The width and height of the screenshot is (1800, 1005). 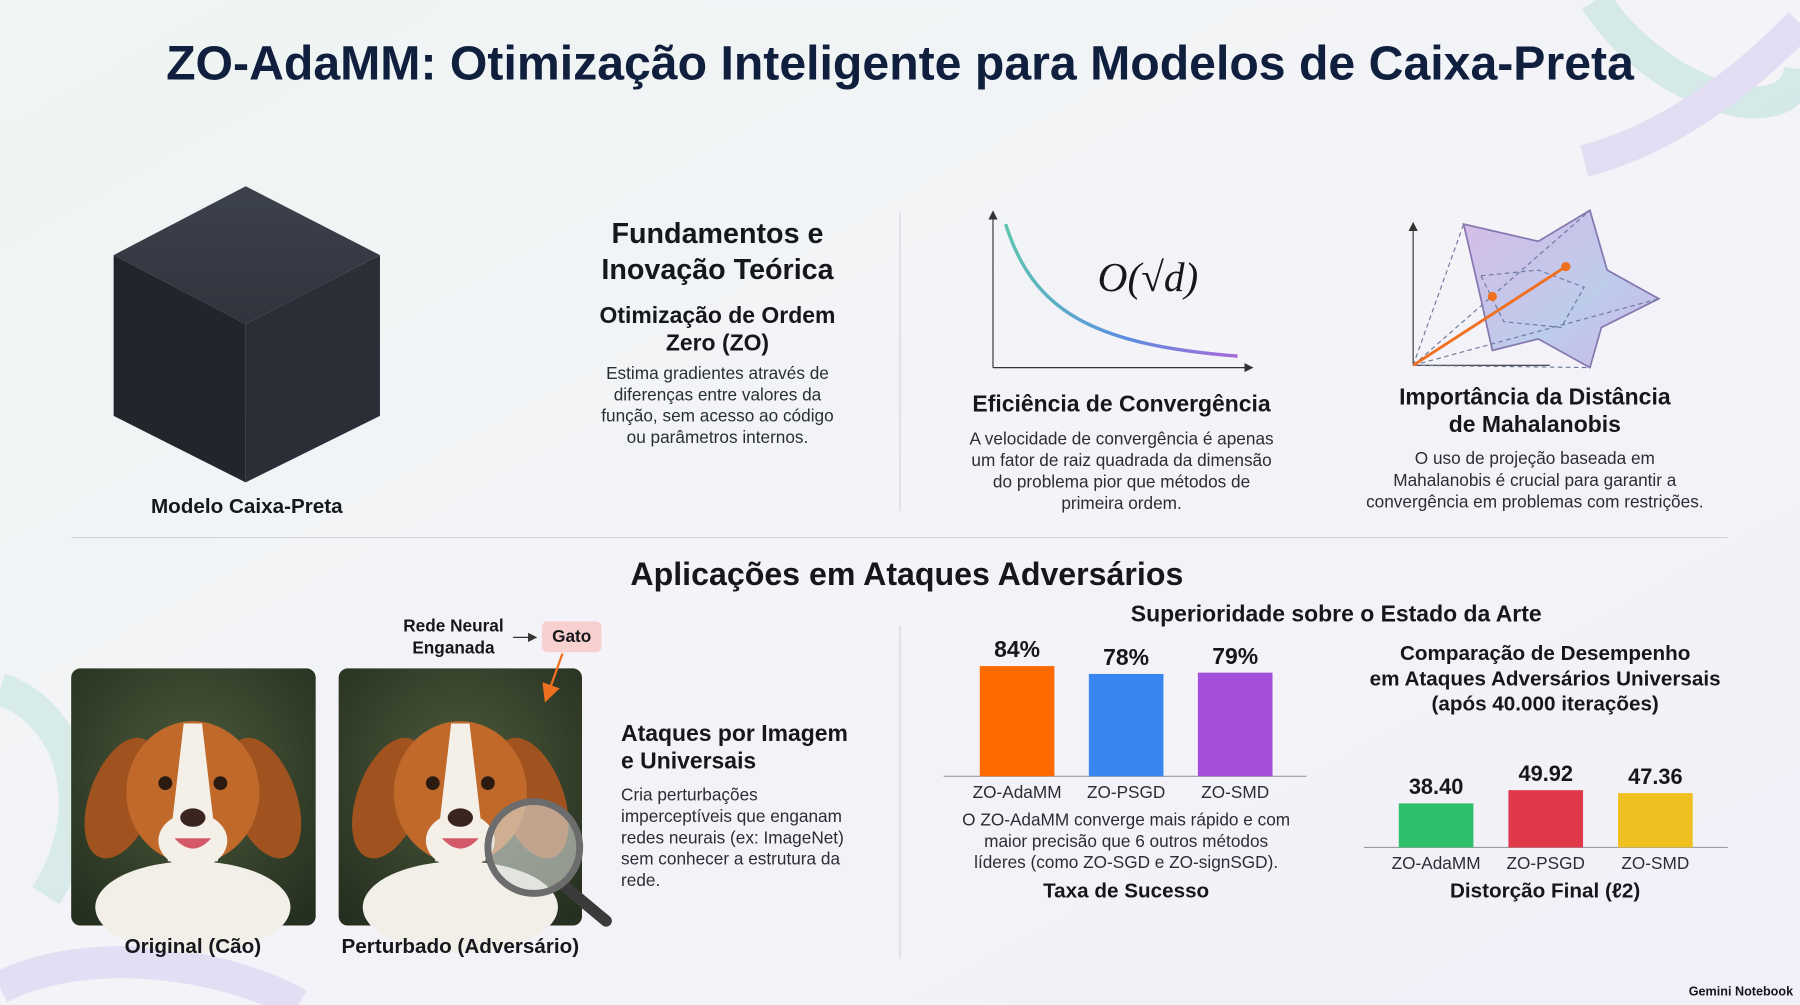 I want to click on convergence-graphic, so click(x=1121, y=291).